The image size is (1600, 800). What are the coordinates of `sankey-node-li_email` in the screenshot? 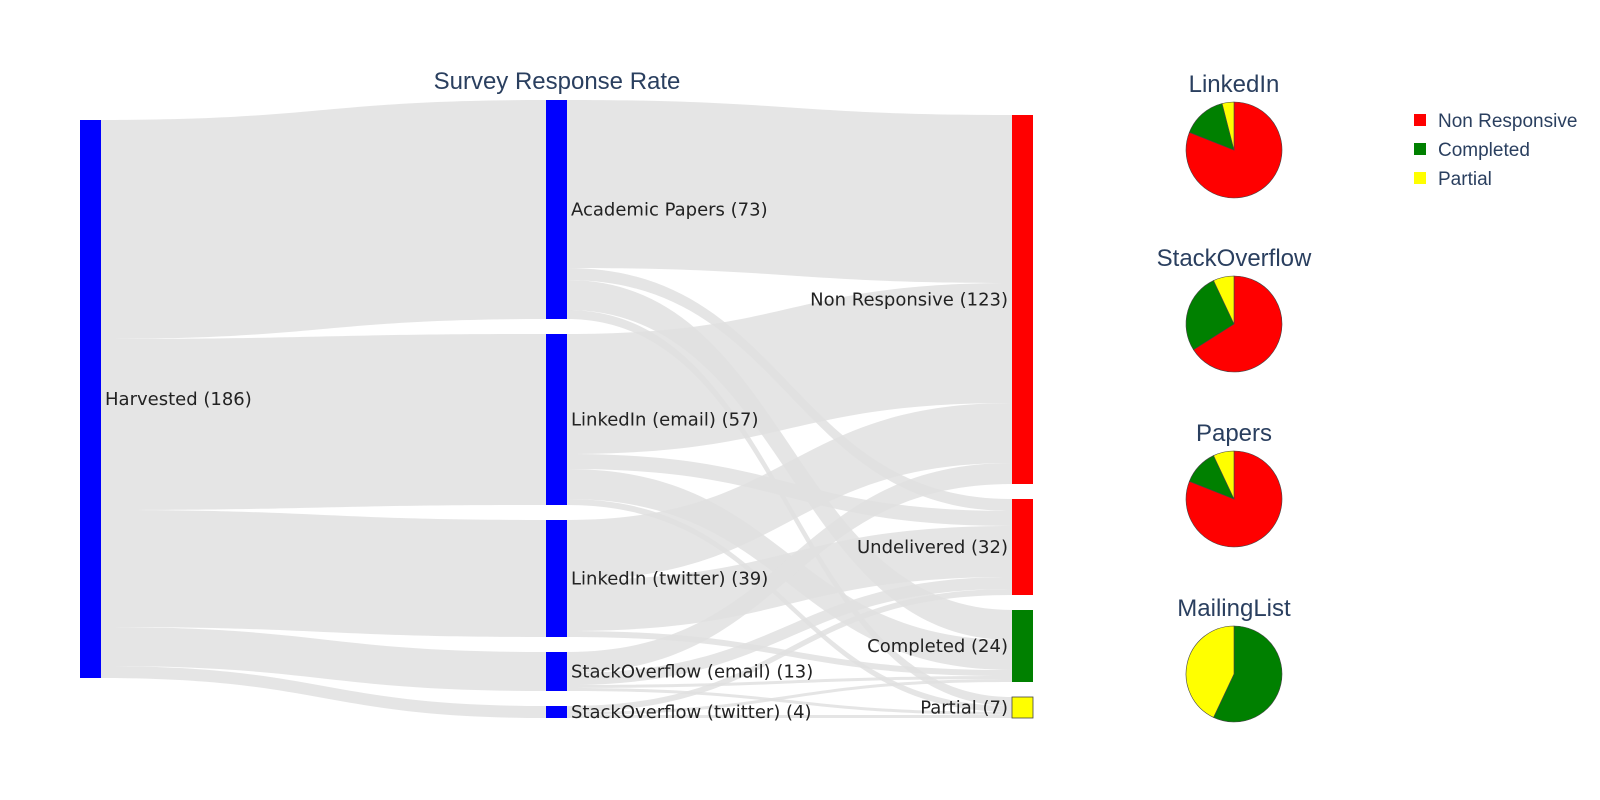 It's located at (556, 419).